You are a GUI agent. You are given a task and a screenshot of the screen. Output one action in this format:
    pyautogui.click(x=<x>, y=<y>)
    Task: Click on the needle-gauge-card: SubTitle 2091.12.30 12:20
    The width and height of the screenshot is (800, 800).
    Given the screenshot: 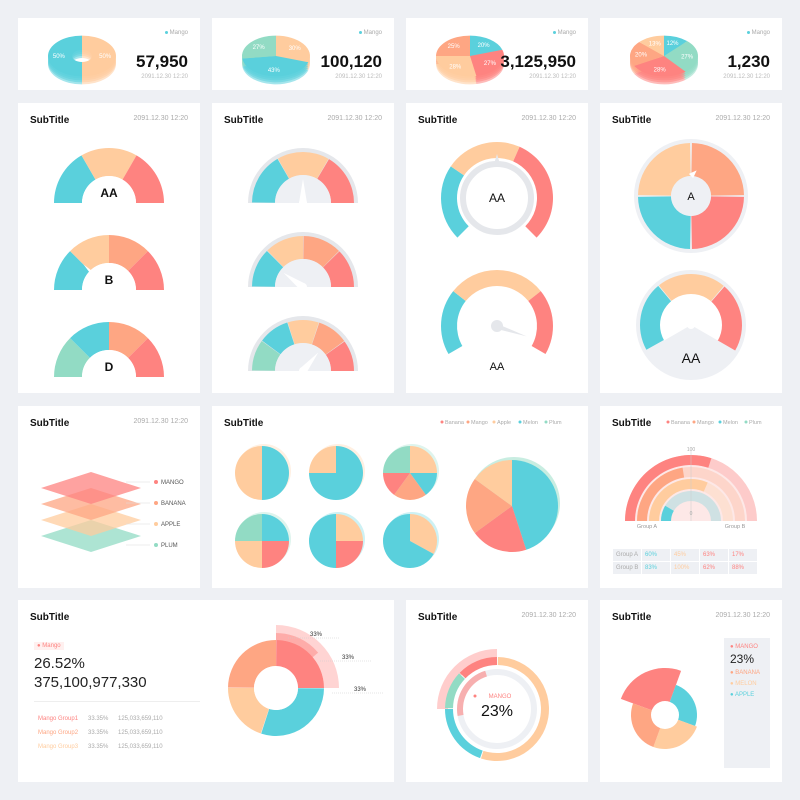 What is the action you would take?
    pyautogui.click(x=303, y=248)
    